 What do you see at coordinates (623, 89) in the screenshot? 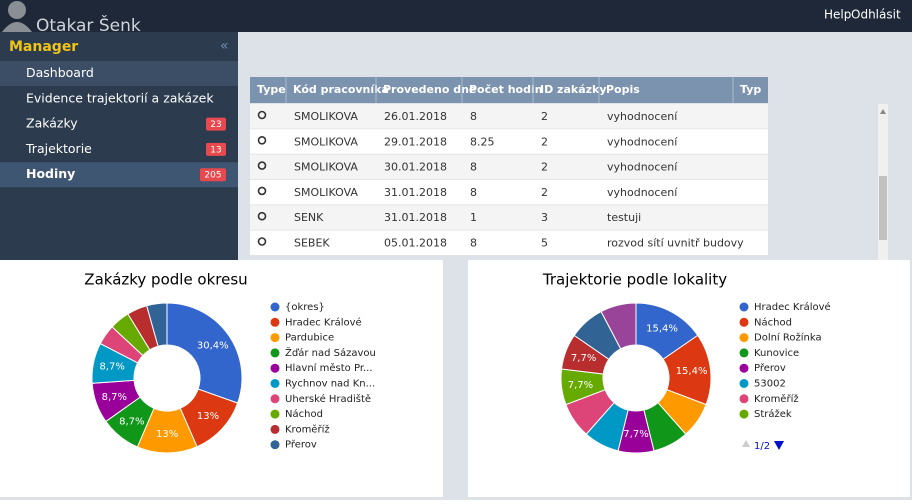
I see `column-header: Popis` at bounding box center [623, 89].